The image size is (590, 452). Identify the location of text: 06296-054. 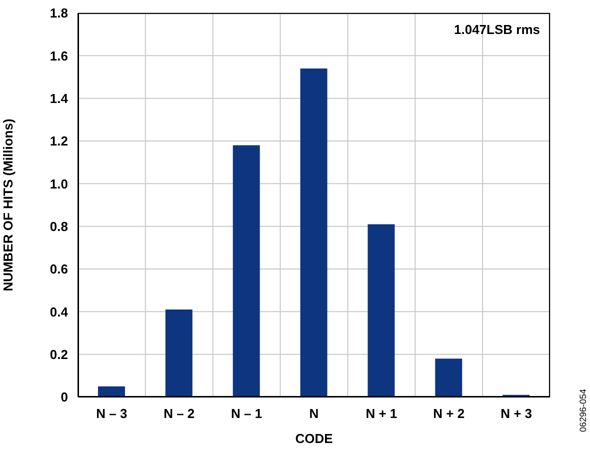
(583, 410).